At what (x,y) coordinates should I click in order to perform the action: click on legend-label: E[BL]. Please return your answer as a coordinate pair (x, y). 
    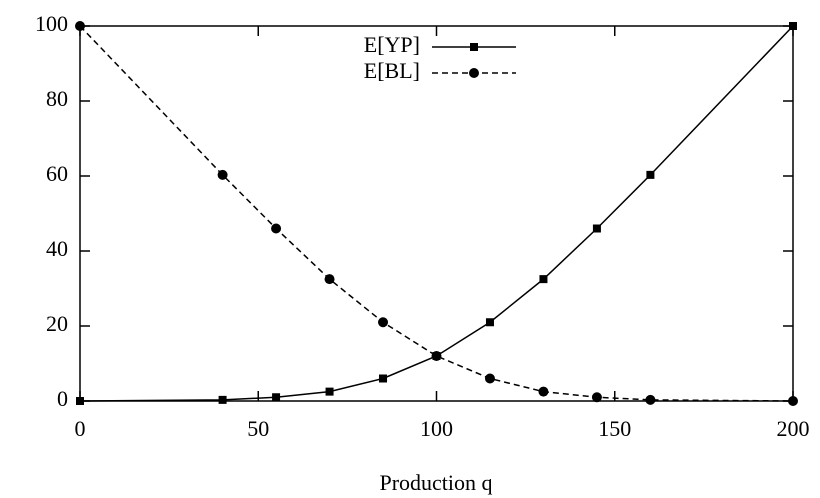
    Looking at the image, I should click on (392, 70).